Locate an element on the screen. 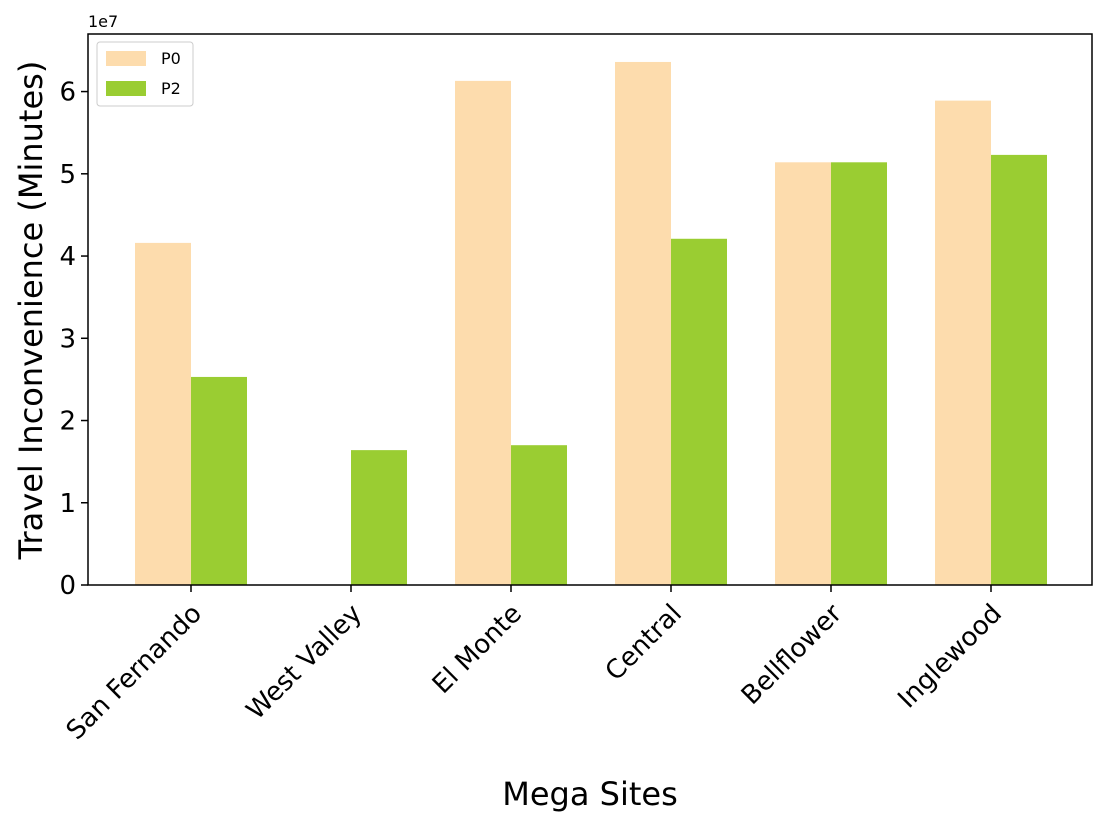 This screenshot has width=1107, height=827. y-axis-label: Travel Inconvenience (Minutes) is located at coordinates (31, 311).